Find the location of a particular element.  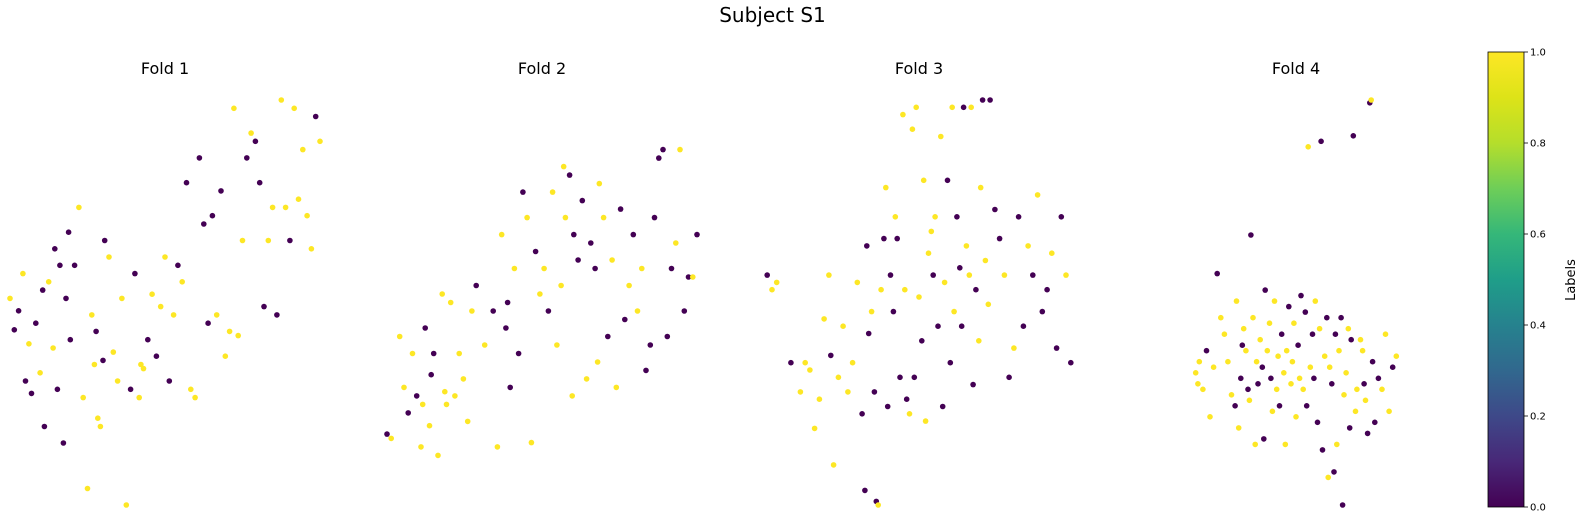

colorbar-label: Labels is located at coordinates (1571, 280).